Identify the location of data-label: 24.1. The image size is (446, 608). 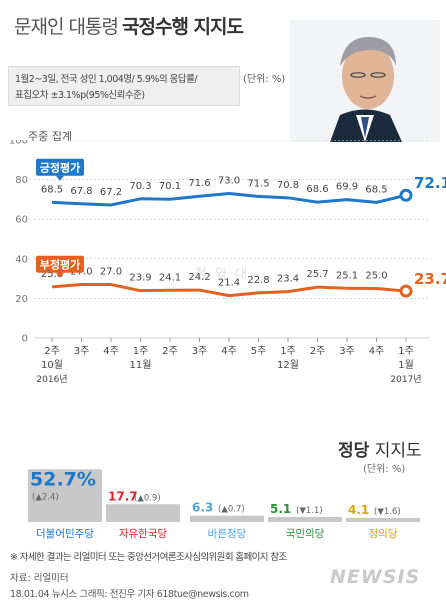
(170, 277).